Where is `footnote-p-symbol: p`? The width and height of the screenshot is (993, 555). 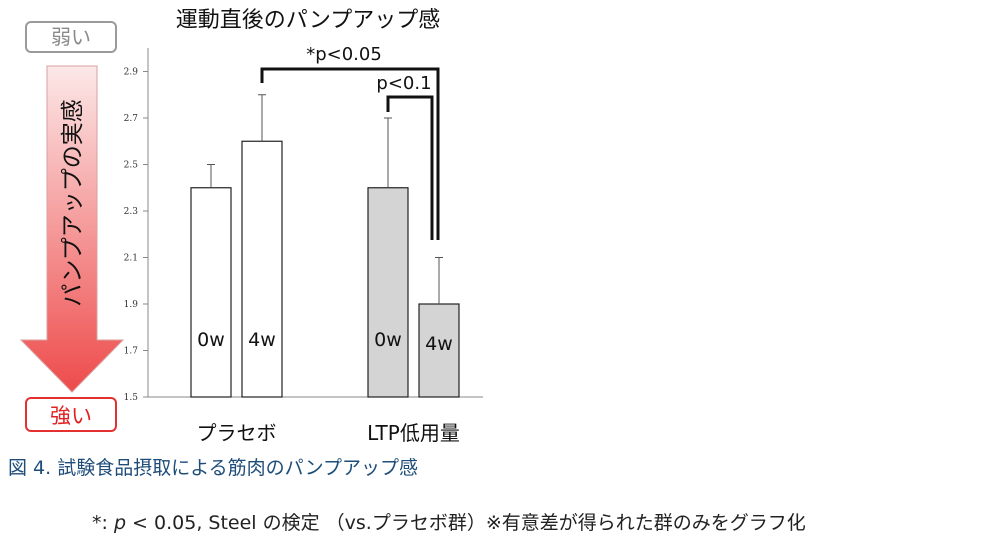 footnote-p-symbol: p is located at coordinates (120, 523).